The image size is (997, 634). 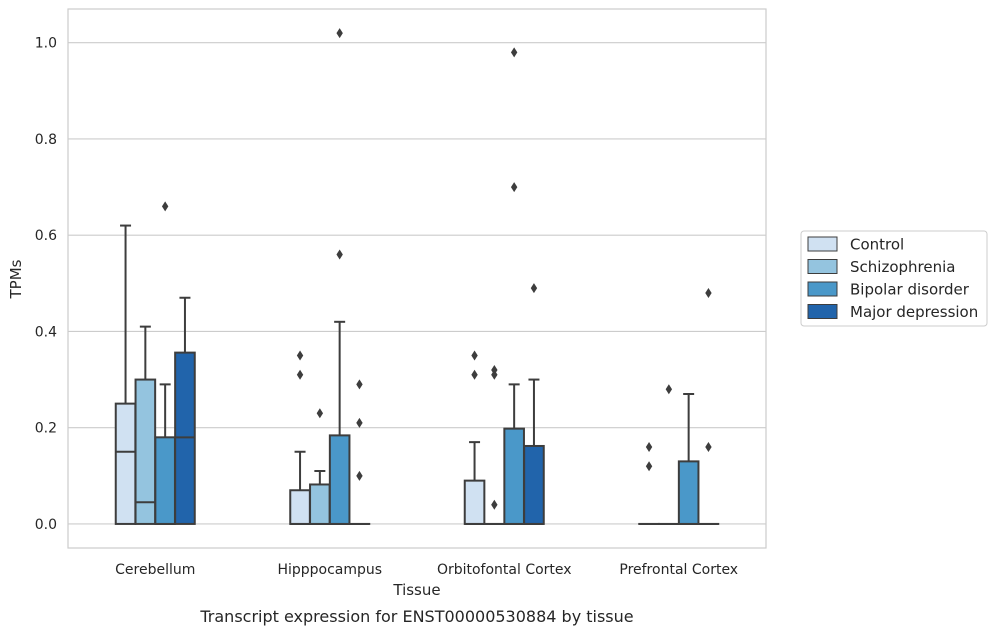 I want to click on y-tick-label: 0.0, so click(x=46, y=525).